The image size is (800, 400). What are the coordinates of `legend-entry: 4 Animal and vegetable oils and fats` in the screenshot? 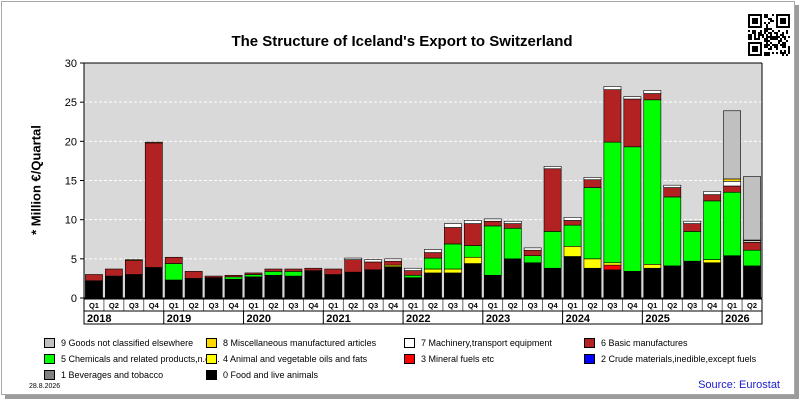 It's located at (286, 359).